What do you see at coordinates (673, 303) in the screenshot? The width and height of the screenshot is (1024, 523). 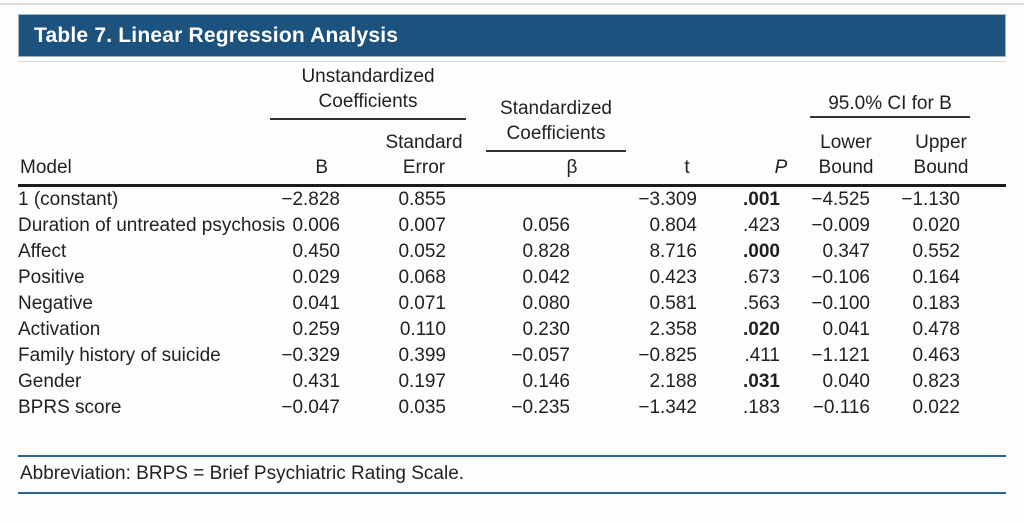 I see `cell-t: 0.581` at bounding box center [673, 303].